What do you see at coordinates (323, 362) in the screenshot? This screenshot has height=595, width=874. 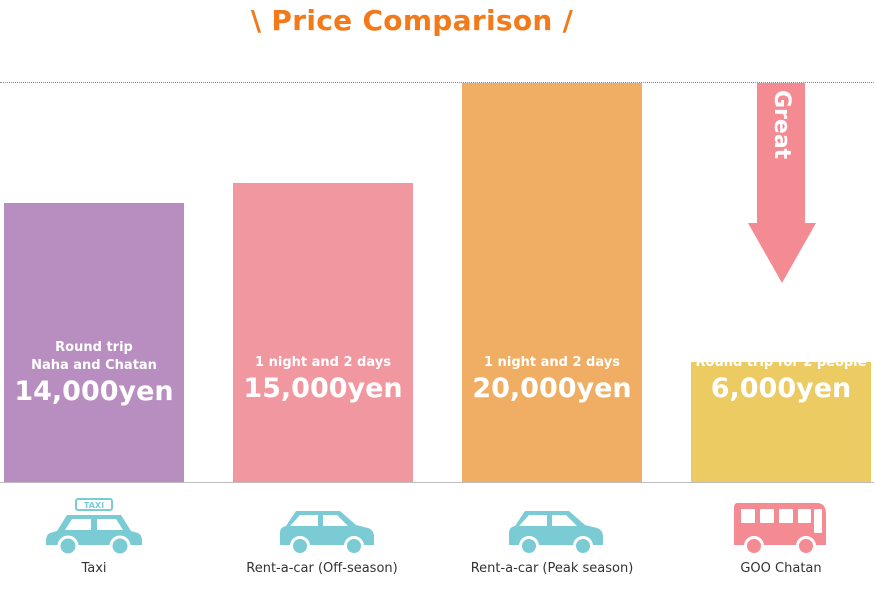 I see `bar-subtitle-rent-off-season: 1 night and 2 days` at bounding box center [323, 362].